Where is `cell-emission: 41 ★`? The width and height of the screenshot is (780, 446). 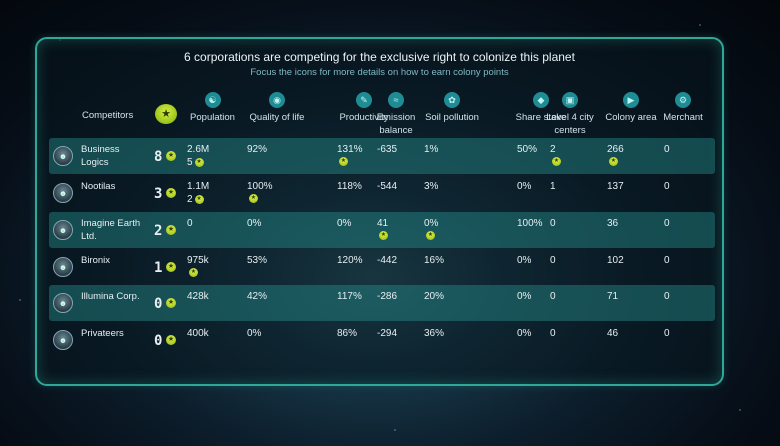
cell-emission: 41 ★ is located at coordinates (382, 228).